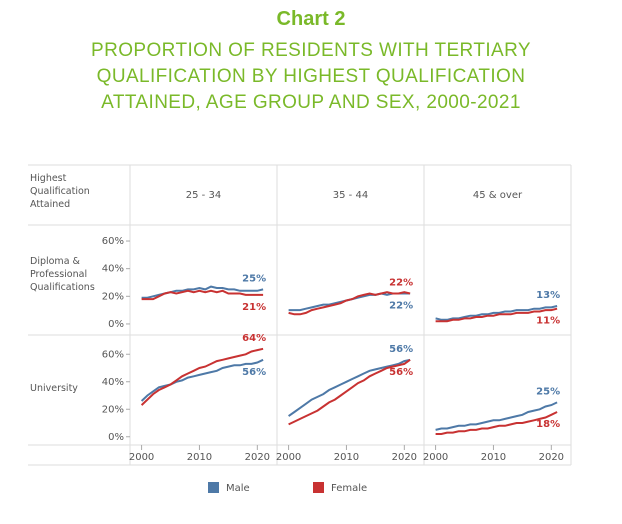 Image resolution: width=622 pixels, height=524 pixels. What do you see at coordinates (548, 295) in the screenshot?
I see `value-label: 13%` at bounding box center [548, 295].